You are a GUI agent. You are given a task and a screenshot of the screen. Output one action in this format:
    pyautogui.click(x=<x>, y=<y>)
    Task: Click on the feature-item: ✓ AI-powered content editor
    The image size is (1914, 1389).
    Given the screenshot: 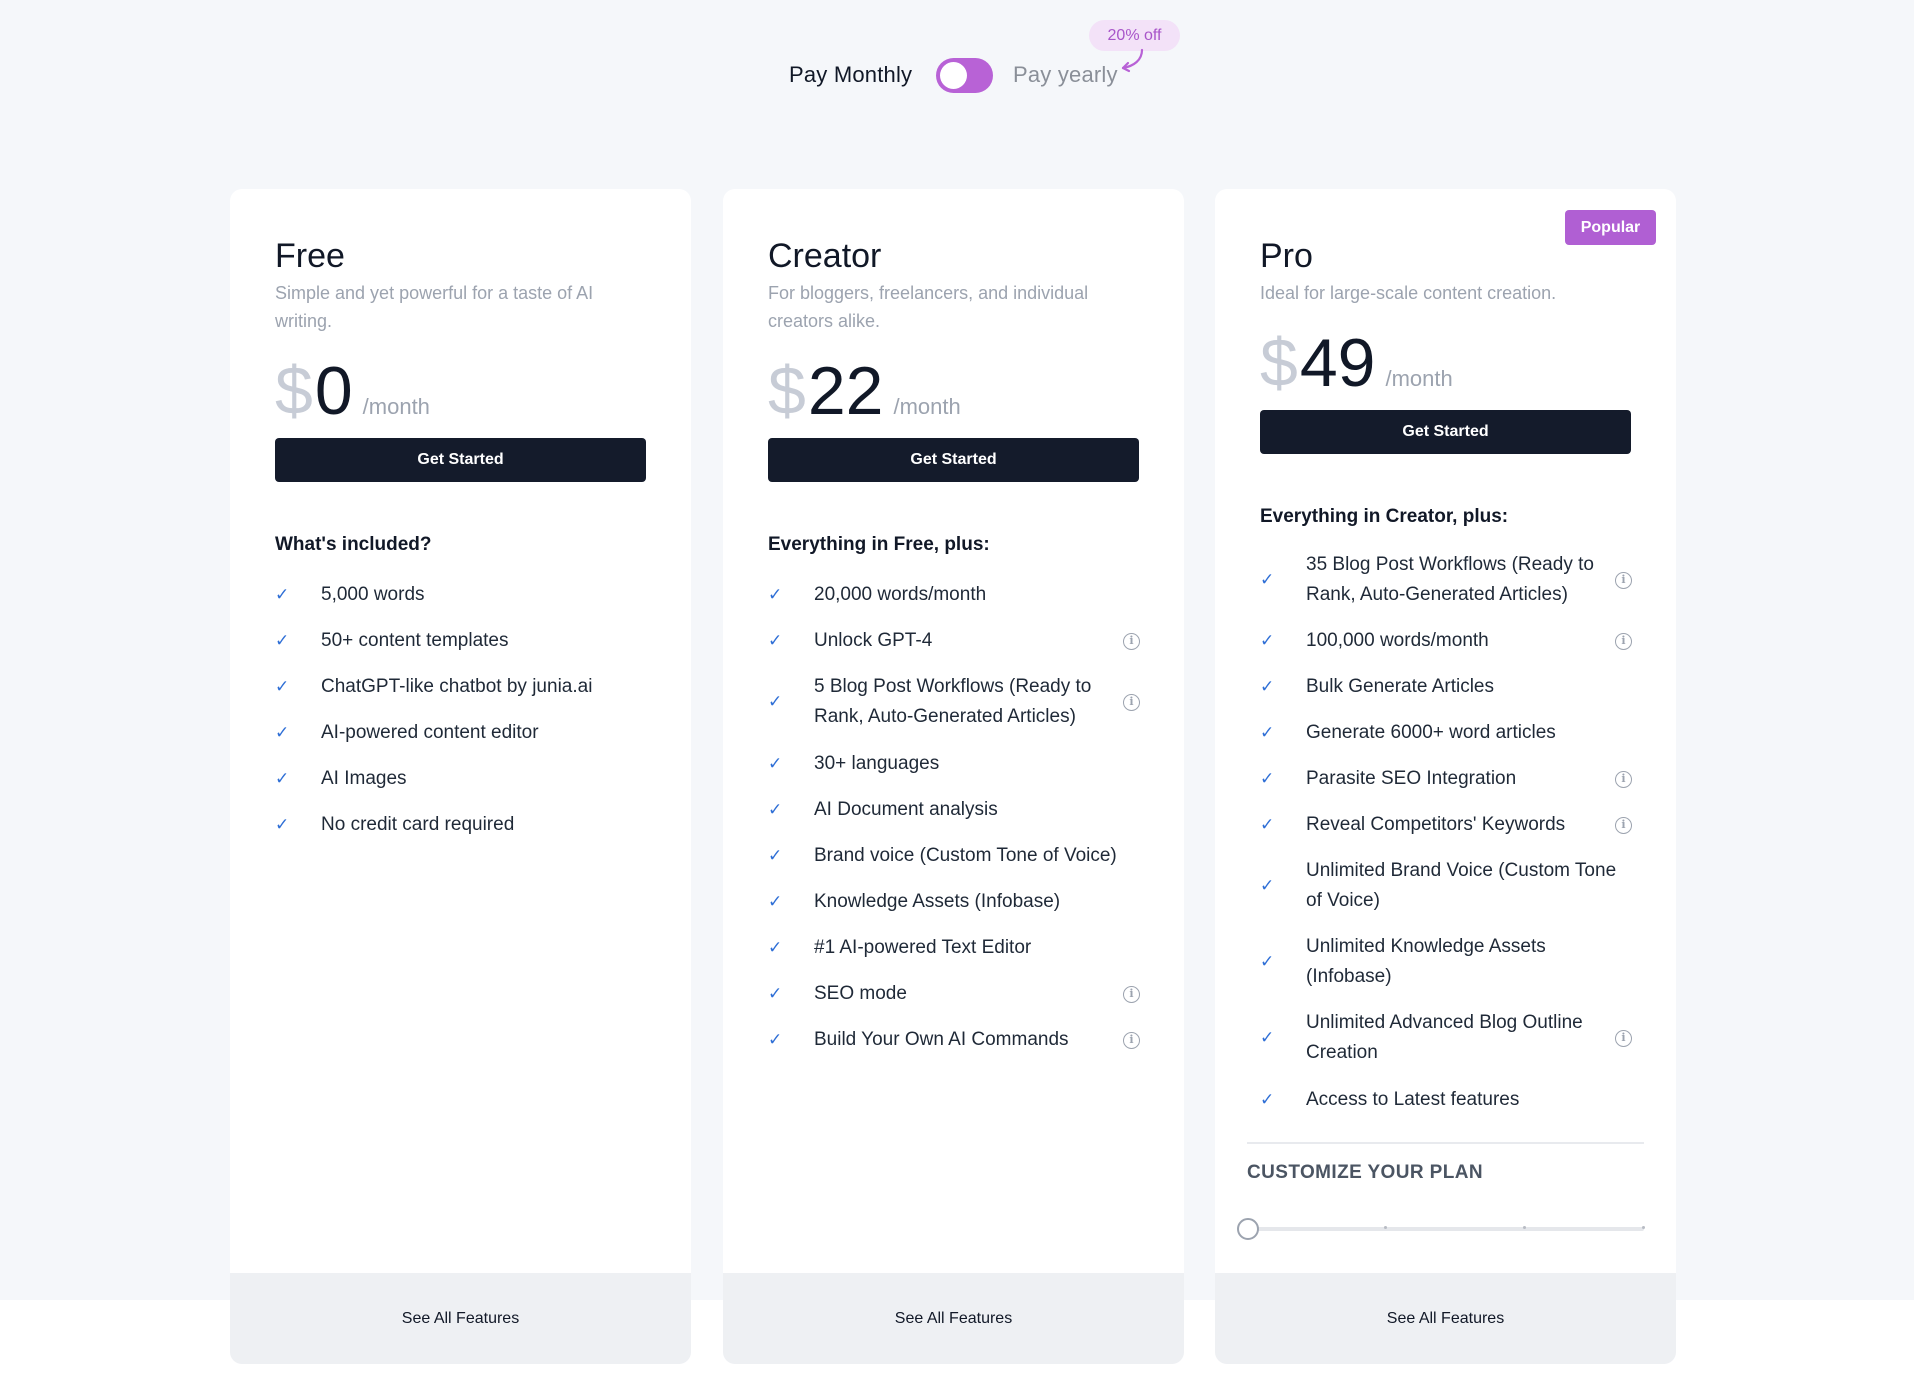 What is the action you would take?
    pyautogui.click(x=461, y=733)
    